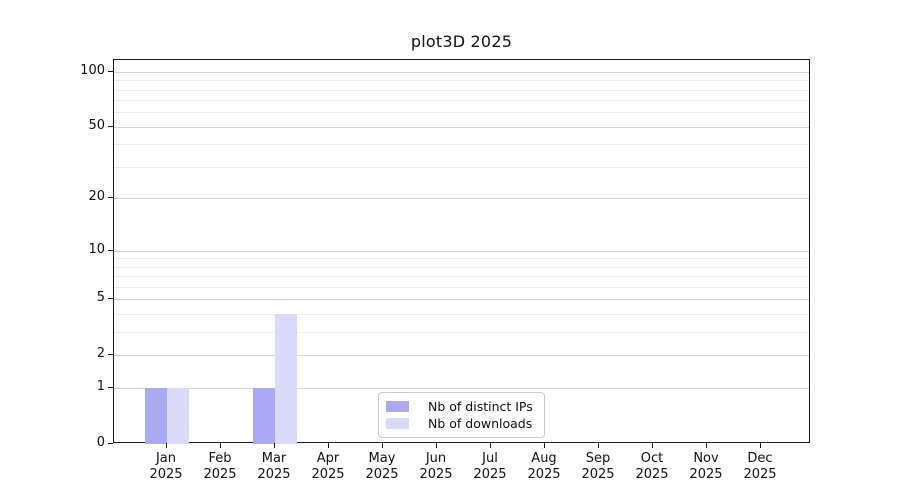 This screenshot has width=900, height=500. I want to click on x-tick-label: Jan 2025, so click(166, 467).